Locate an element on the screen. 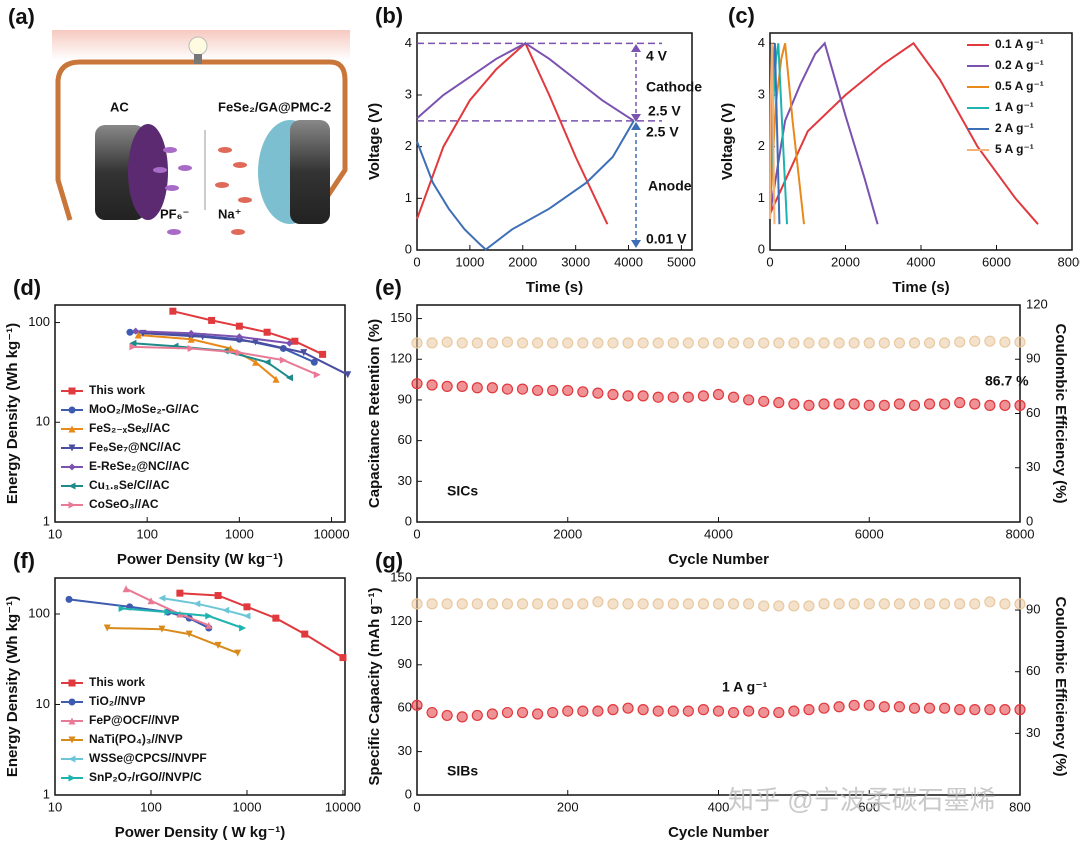 The height and width of the screenshot is (851, 1080). panel-label: (c) is located at coordinates (741, 15).